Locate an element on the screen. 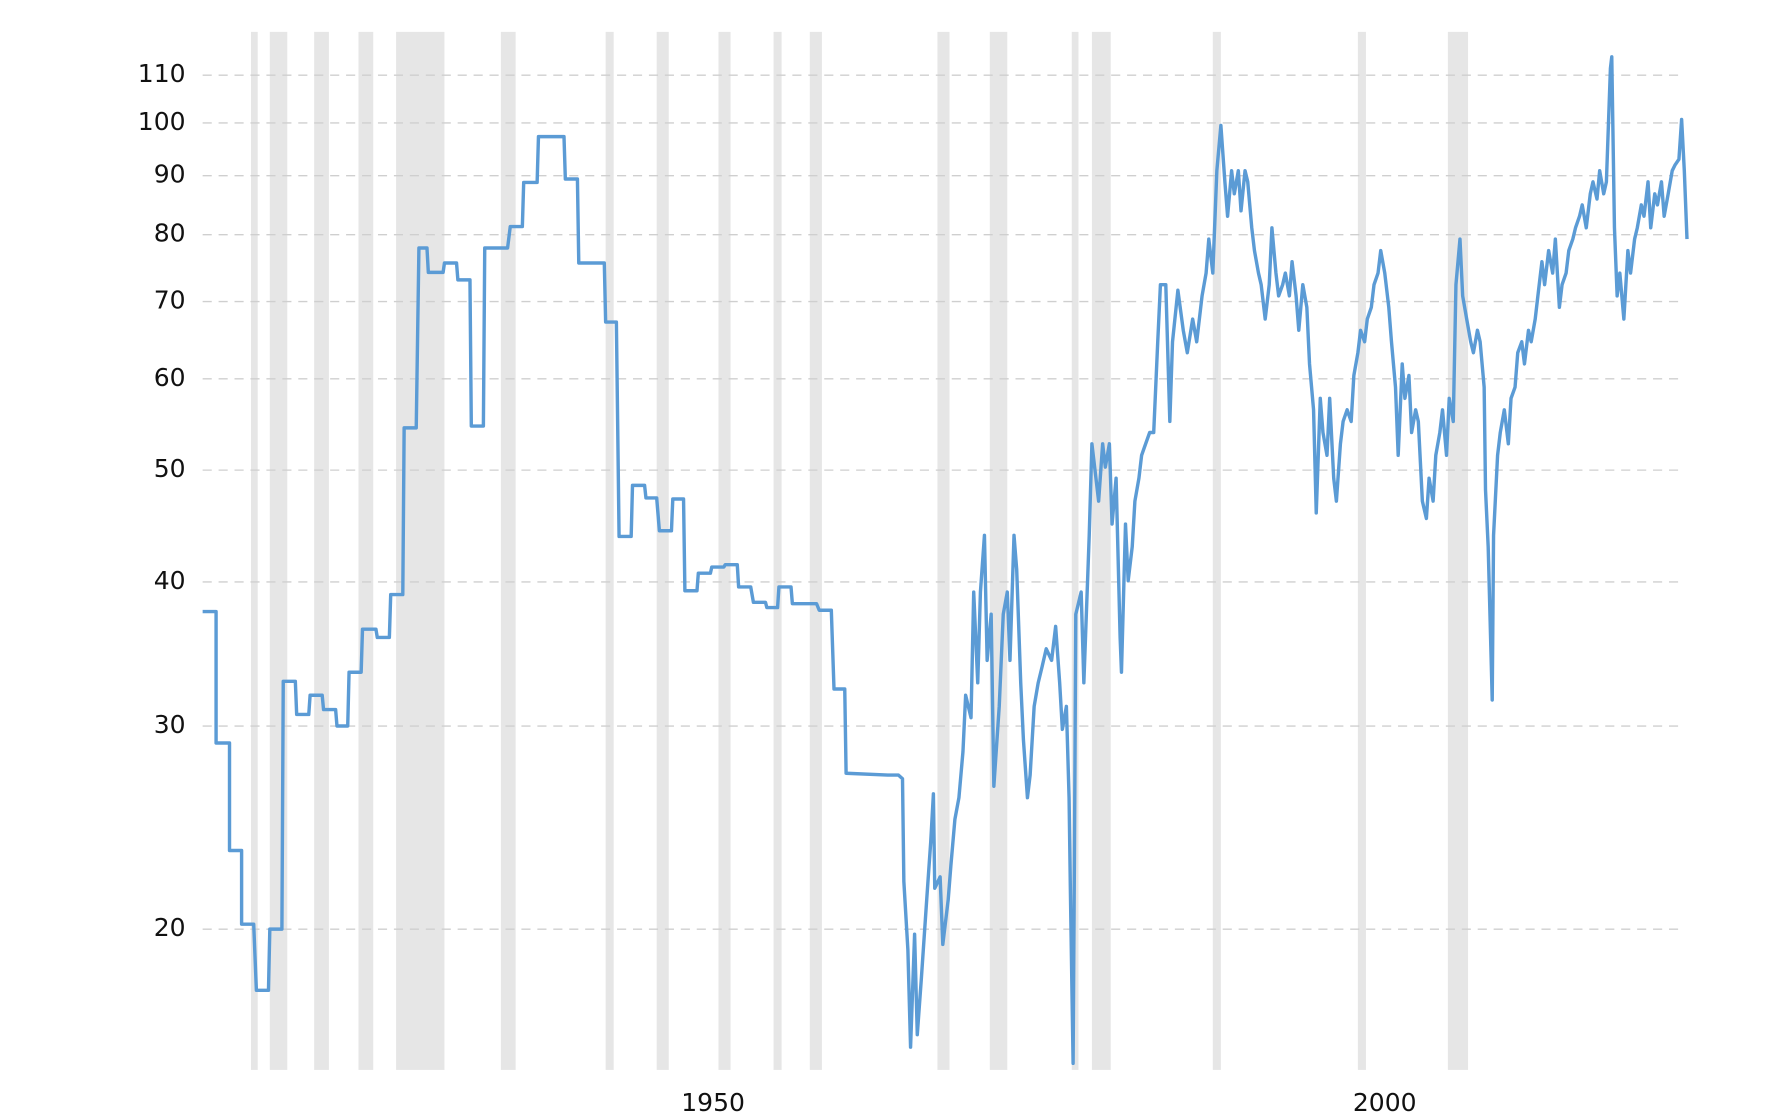 The height and width of the screenshot is (1120, 1776). y-tick-label: 30 is located at coordinates (170, 724).